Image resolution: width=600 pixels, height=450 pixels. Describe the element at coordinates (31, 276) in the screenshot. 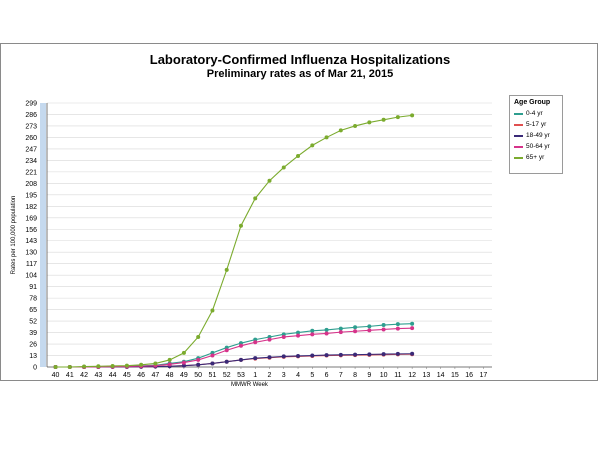

I see `y-tick-label: 104` at that location.